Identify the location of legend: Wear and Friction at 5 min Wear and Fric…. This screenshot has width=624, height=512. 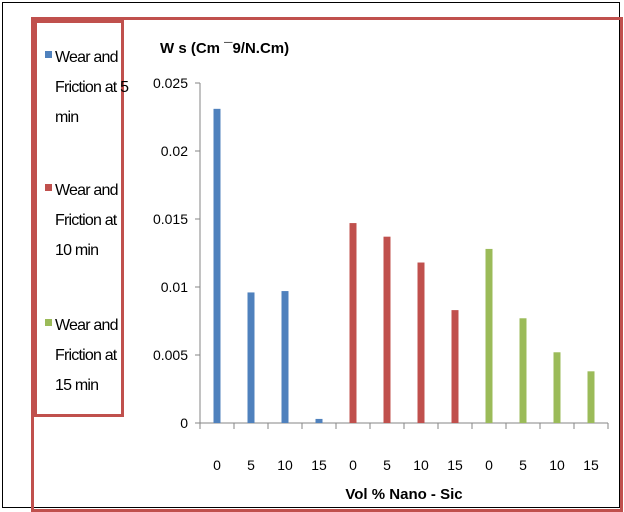
(81, 218).